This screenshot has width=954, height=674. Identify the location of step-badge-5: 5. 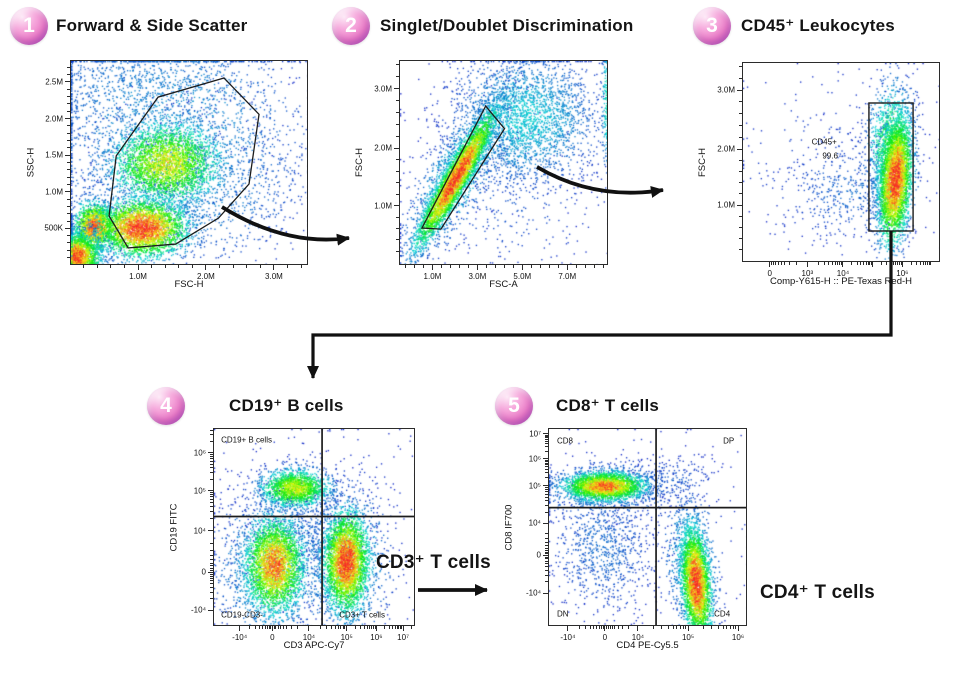
(514, 406).